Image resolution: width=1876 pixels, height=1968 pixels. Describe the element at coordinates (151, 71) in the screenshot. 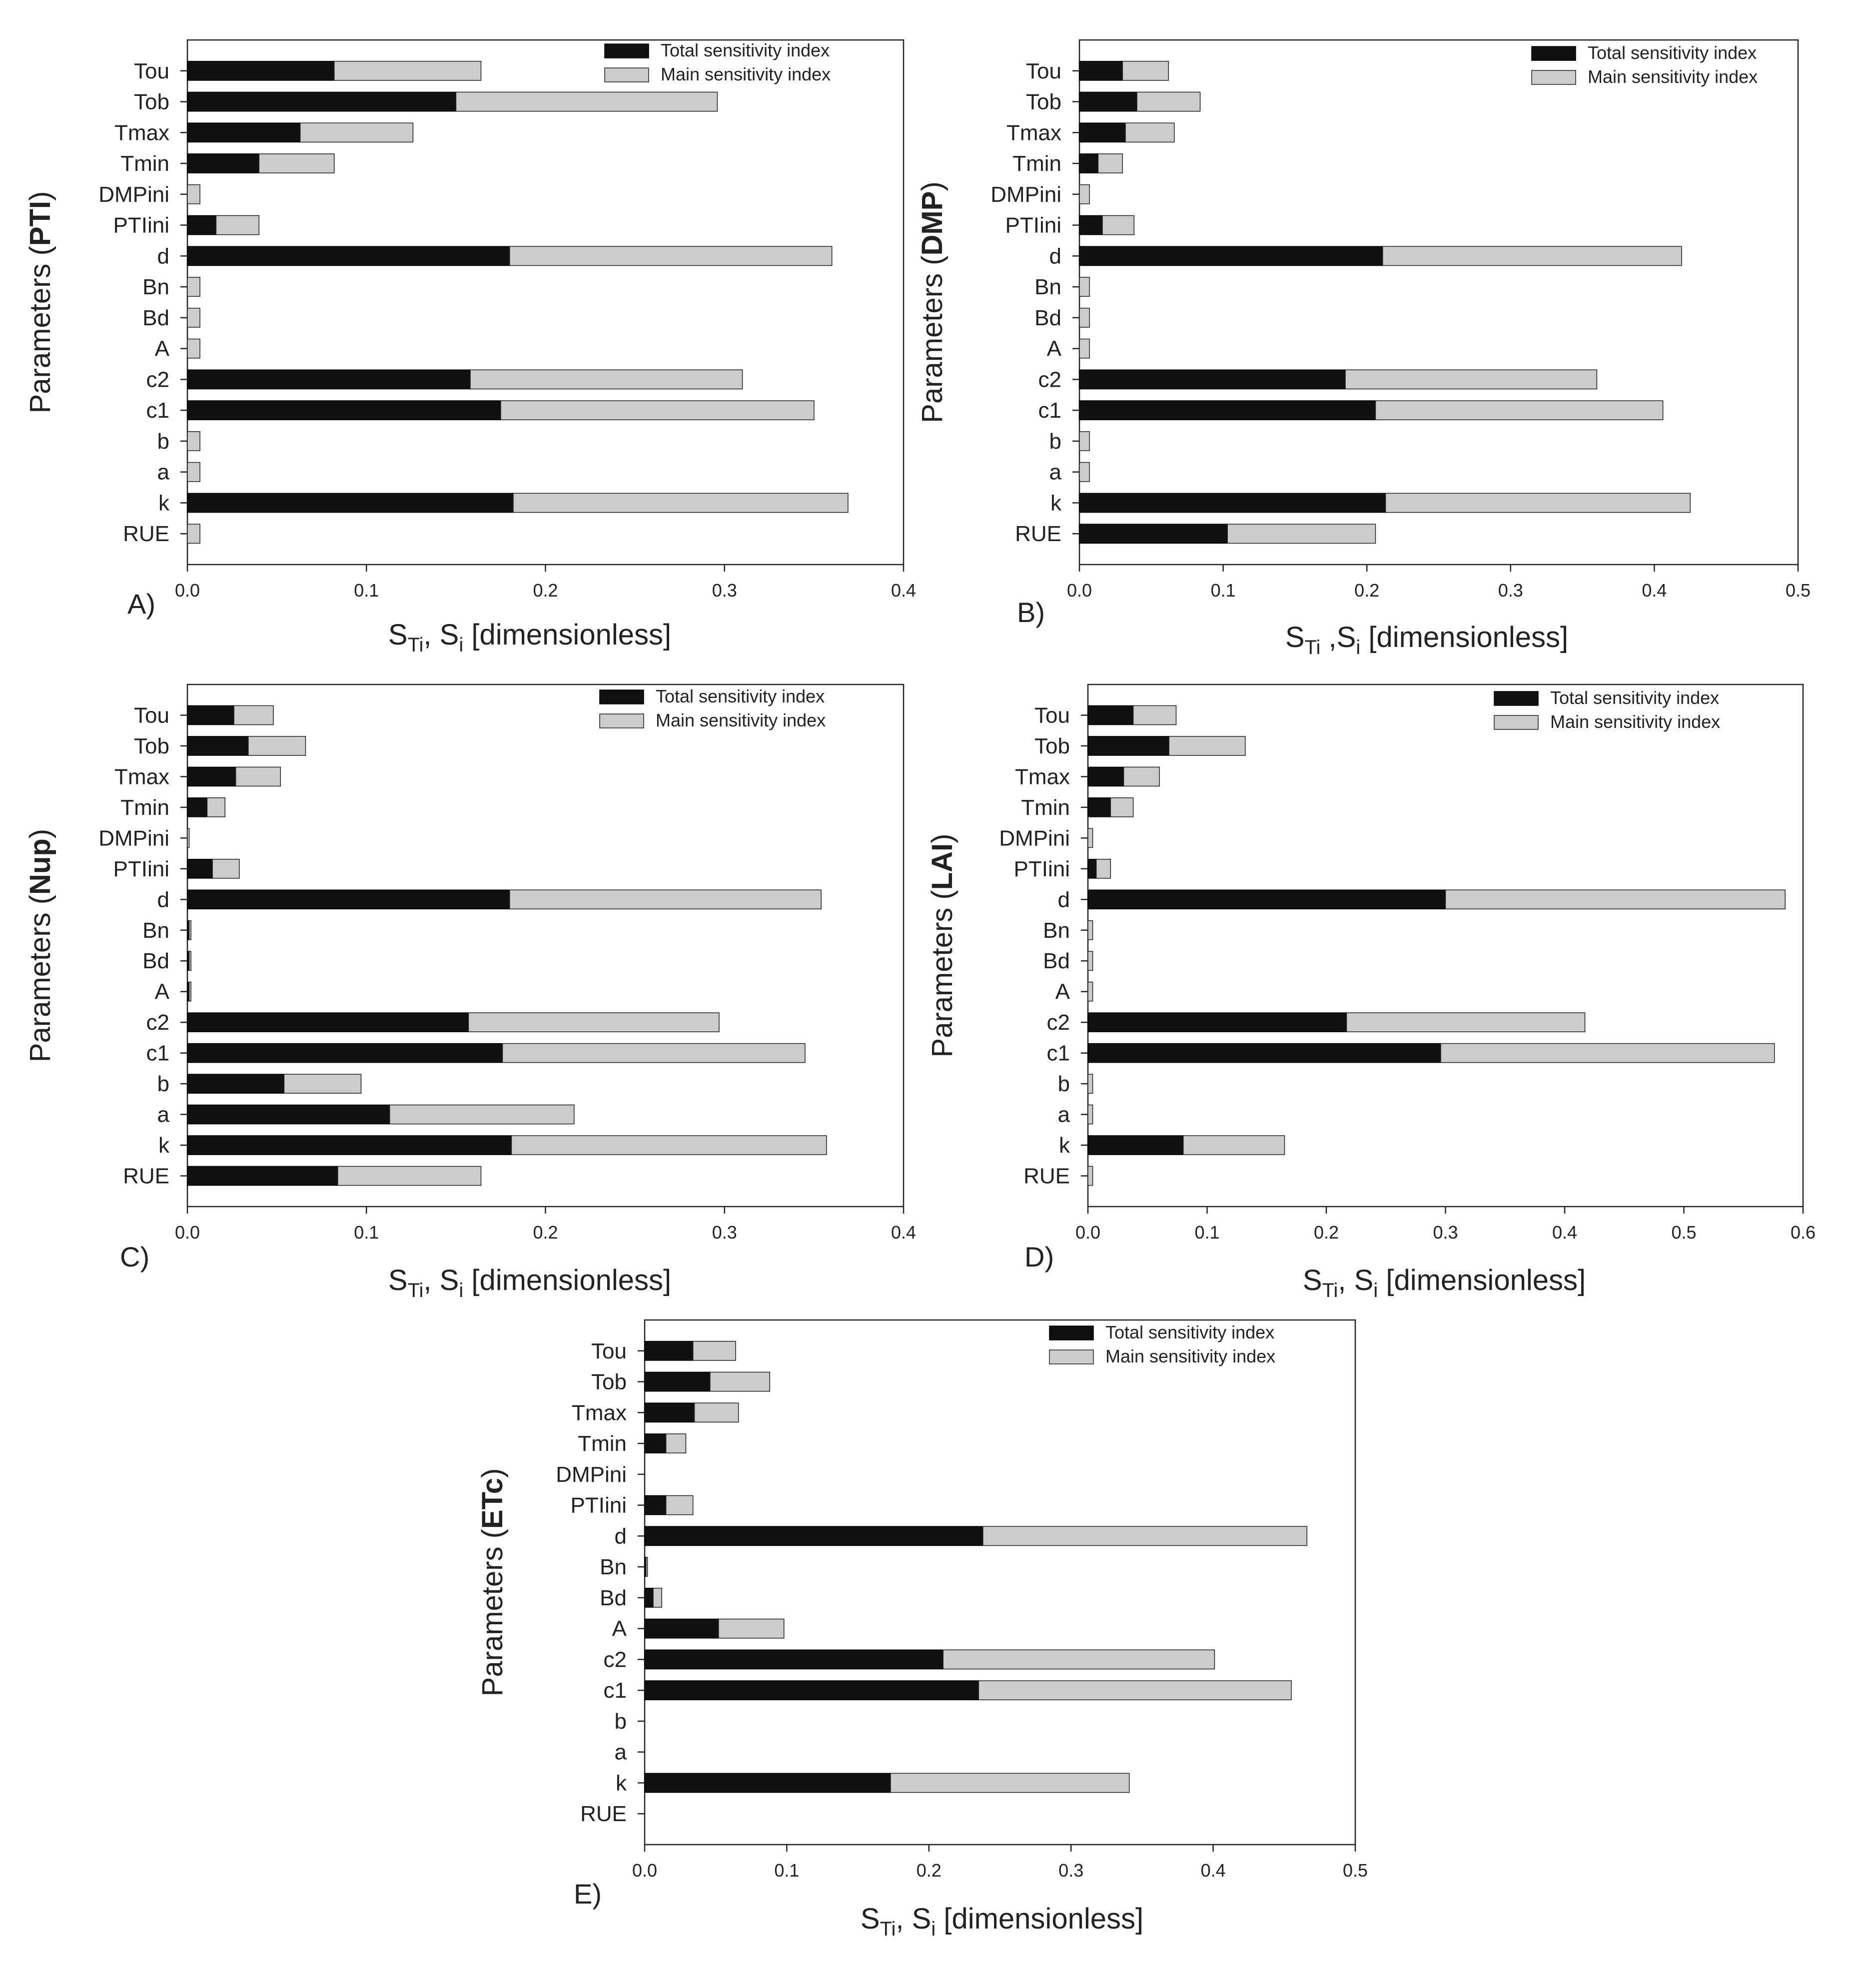

I see `y-tick-label: Tou` at that location.